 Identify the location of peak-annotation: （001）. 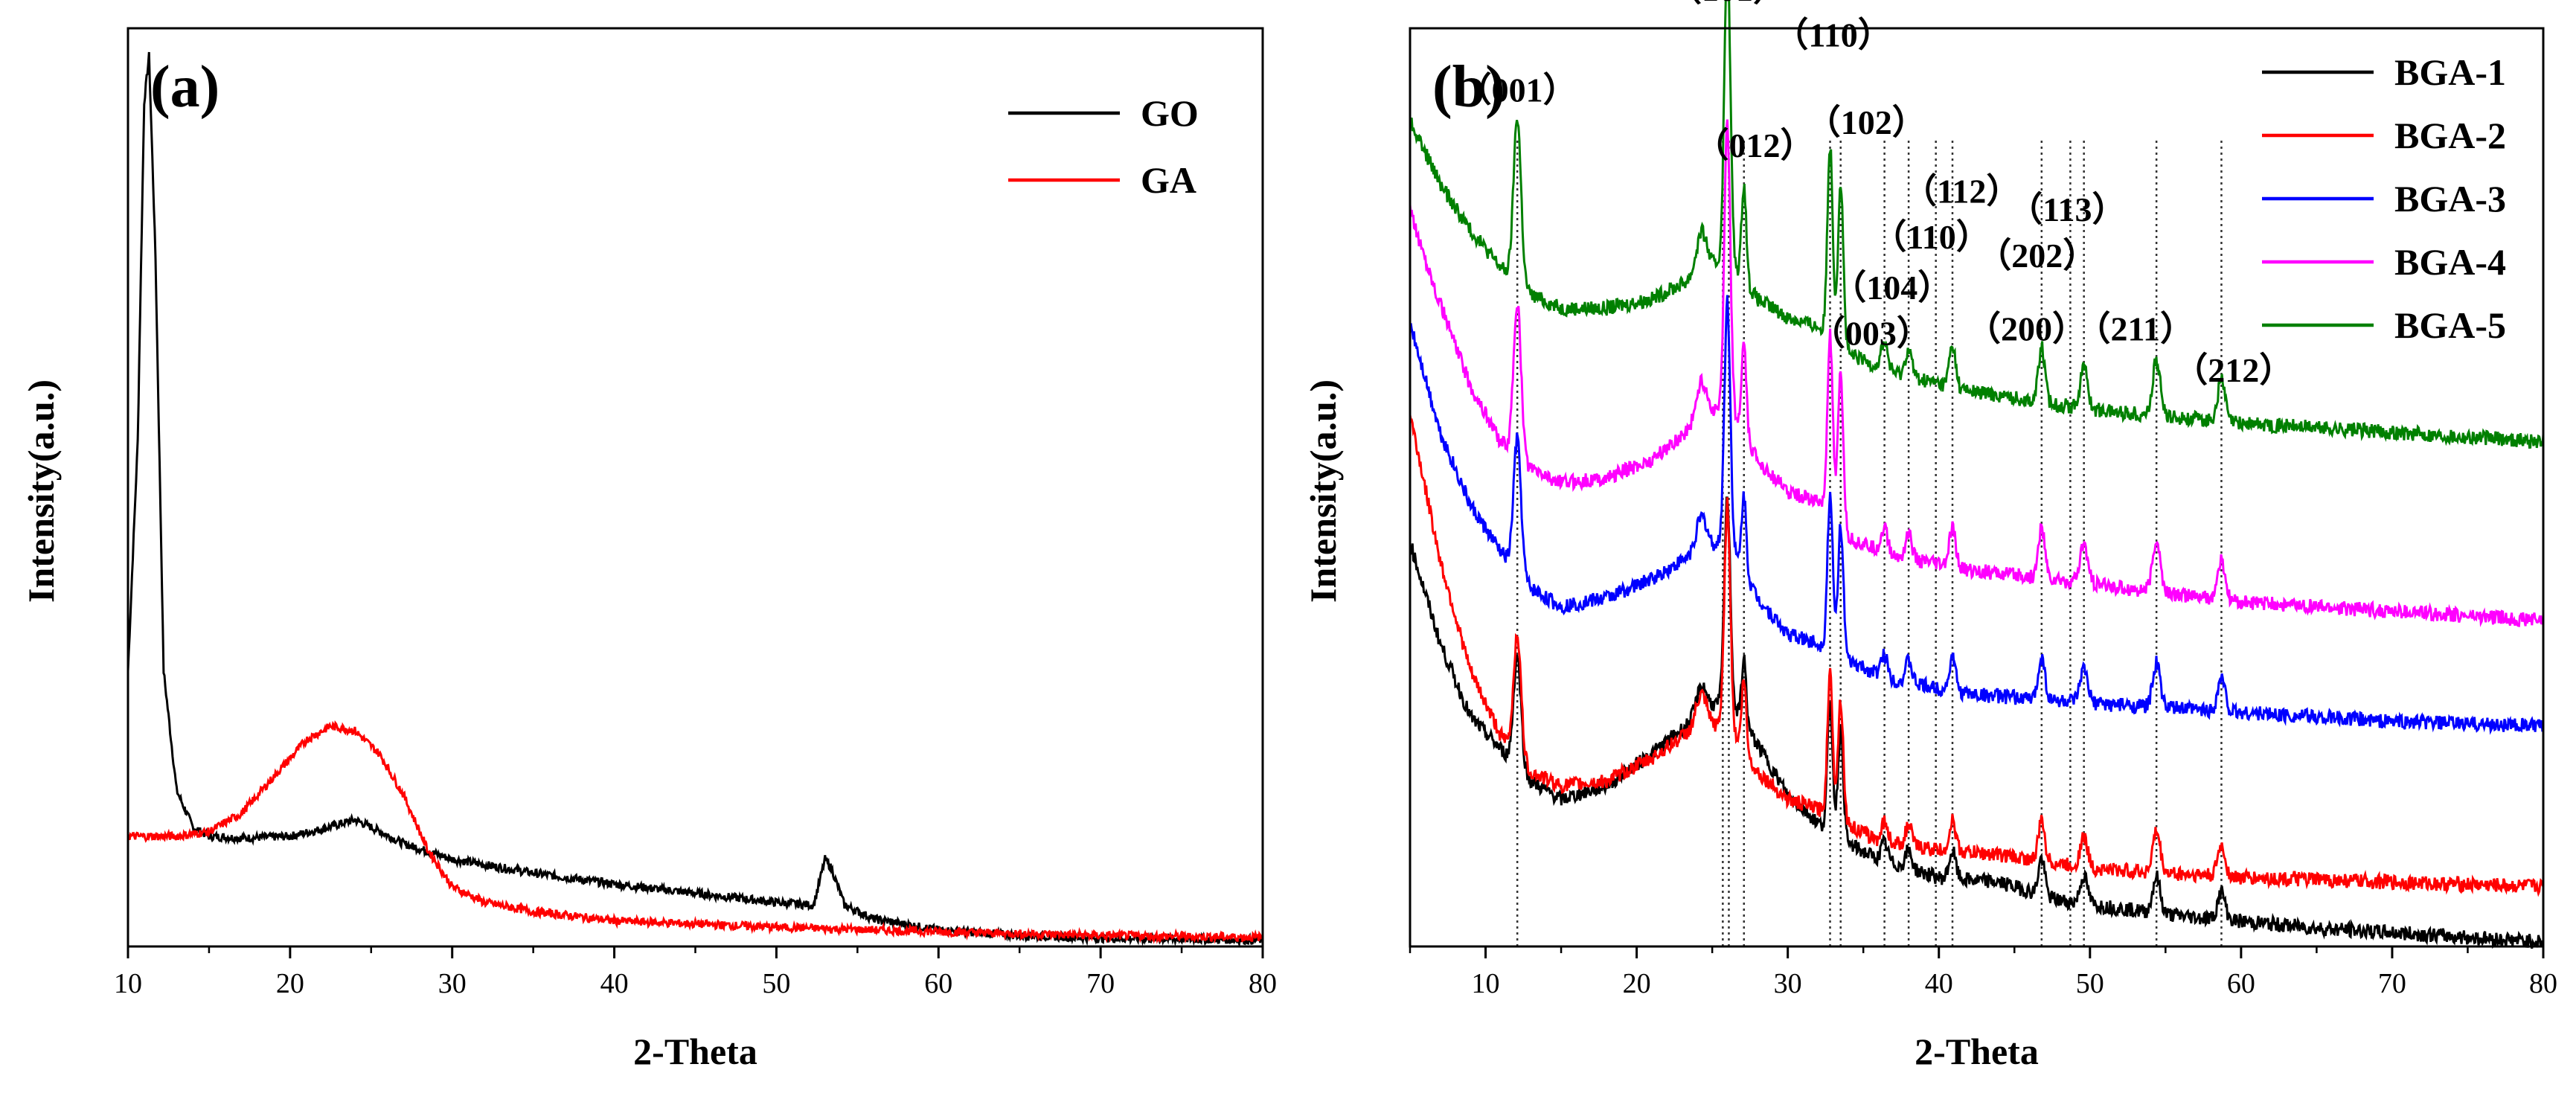
(1517, 90).